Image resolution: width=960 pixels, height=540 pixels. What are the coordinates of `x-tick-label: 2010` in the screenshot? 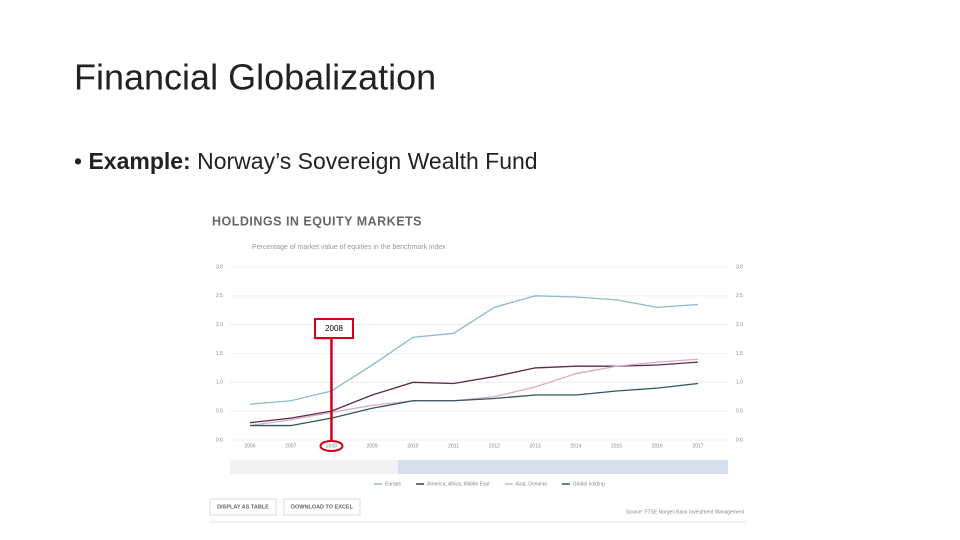 It's located at (412, 446).